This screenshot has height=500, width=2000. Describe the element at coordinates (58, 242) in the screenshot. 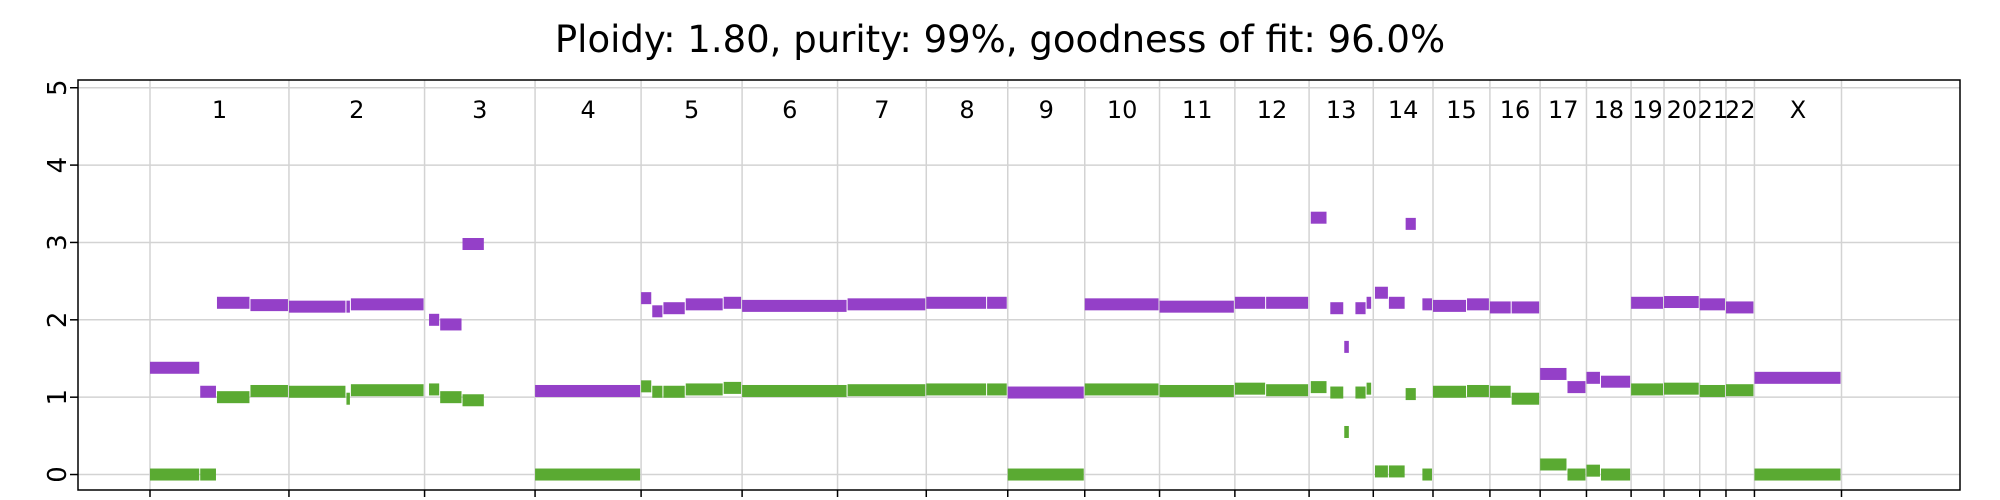

I see `y-tick-label: 3` at that location.